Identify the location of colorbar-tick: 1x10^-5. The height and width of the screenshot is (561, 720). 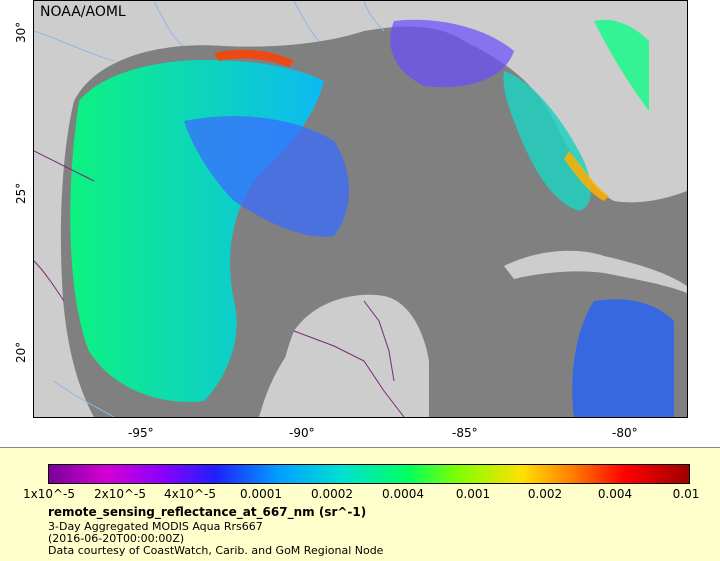
(49, 494).